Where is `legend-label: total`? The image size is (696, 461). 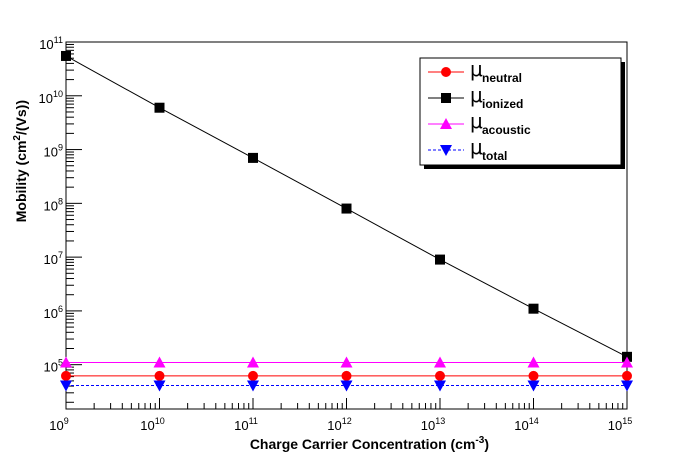
legend-label: total is located at coordinates (494, 156).